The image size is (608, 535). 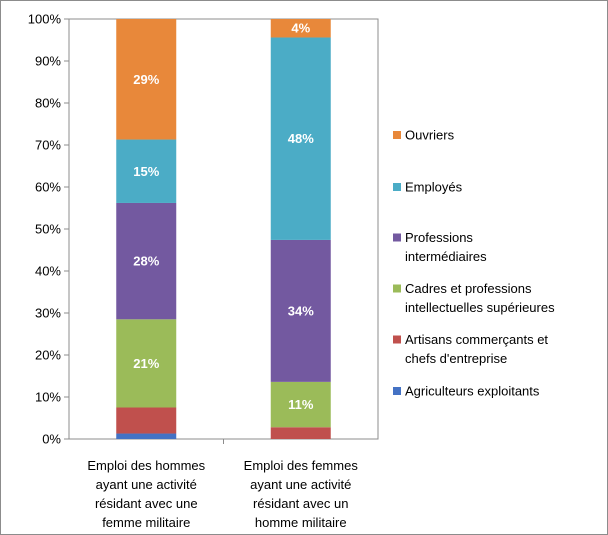 I want to click on legend-label: intellectuelles supérieures, so click(x=480, y=307).